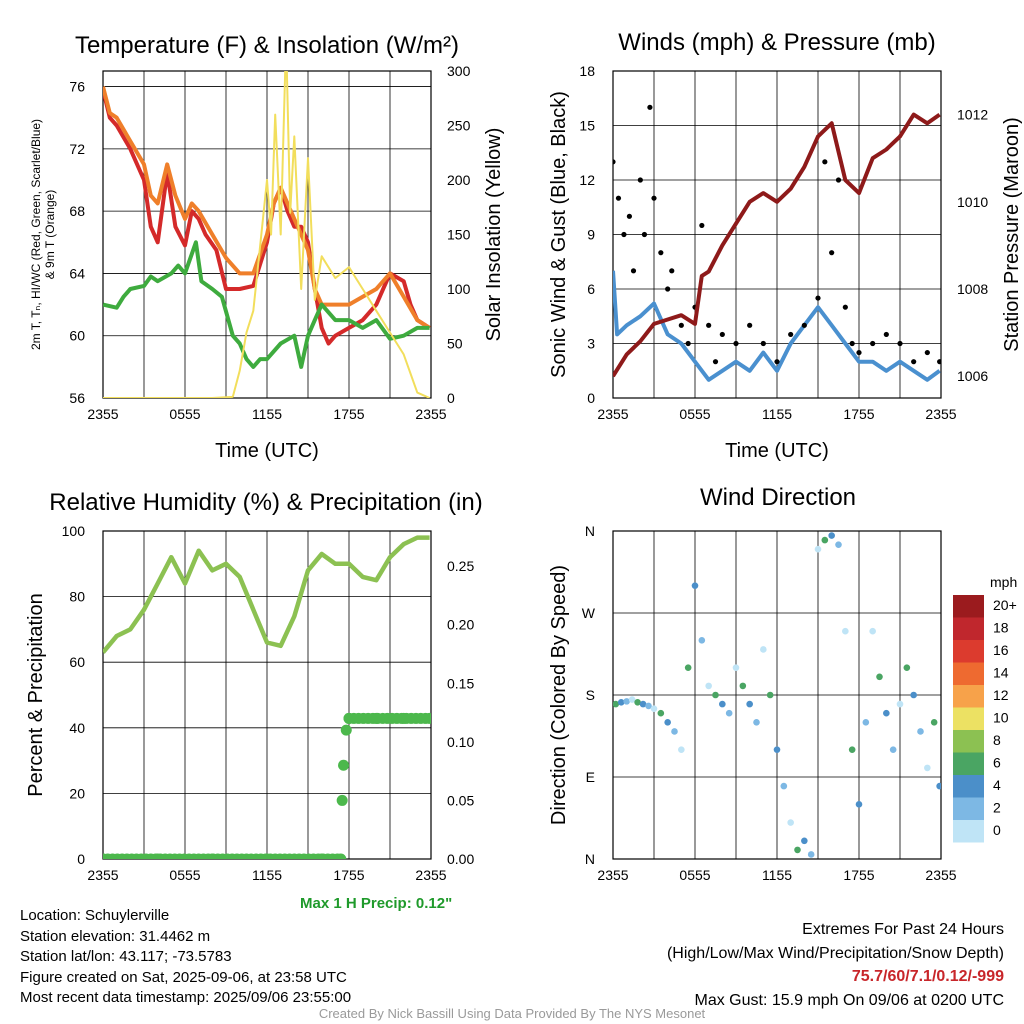  What do you see at coordinates (459, 126) in the screenshot?
I see `y-right-tick-label: 250` at bounding box center [459, 126].